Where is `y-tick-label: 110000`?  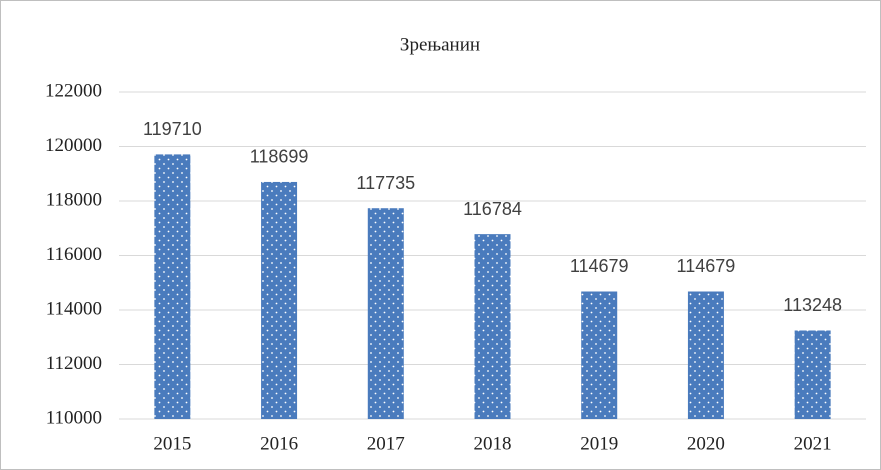
y-tick-label: 110000 is located at coordinates (74, 417).